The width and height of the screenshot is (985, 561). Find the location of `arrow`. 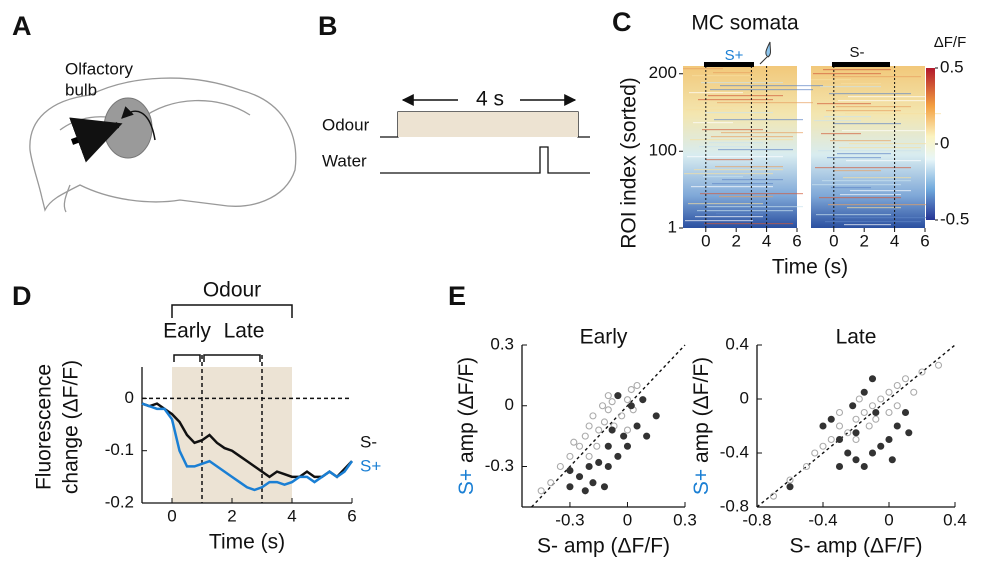

arrow is located at coordinates (96, 140).